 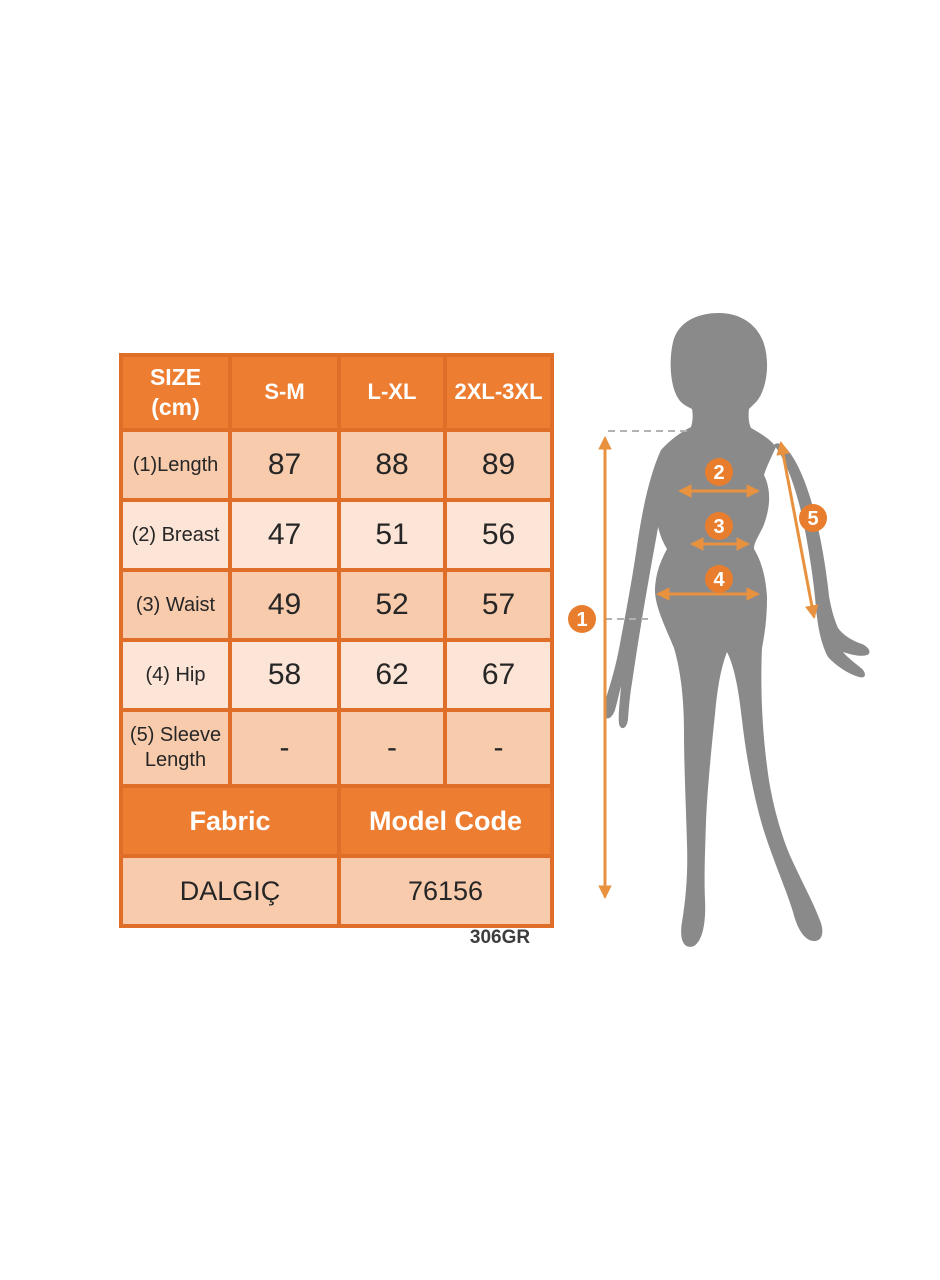 I want to click on female-silhouette-body, so click(x=739, y=630).